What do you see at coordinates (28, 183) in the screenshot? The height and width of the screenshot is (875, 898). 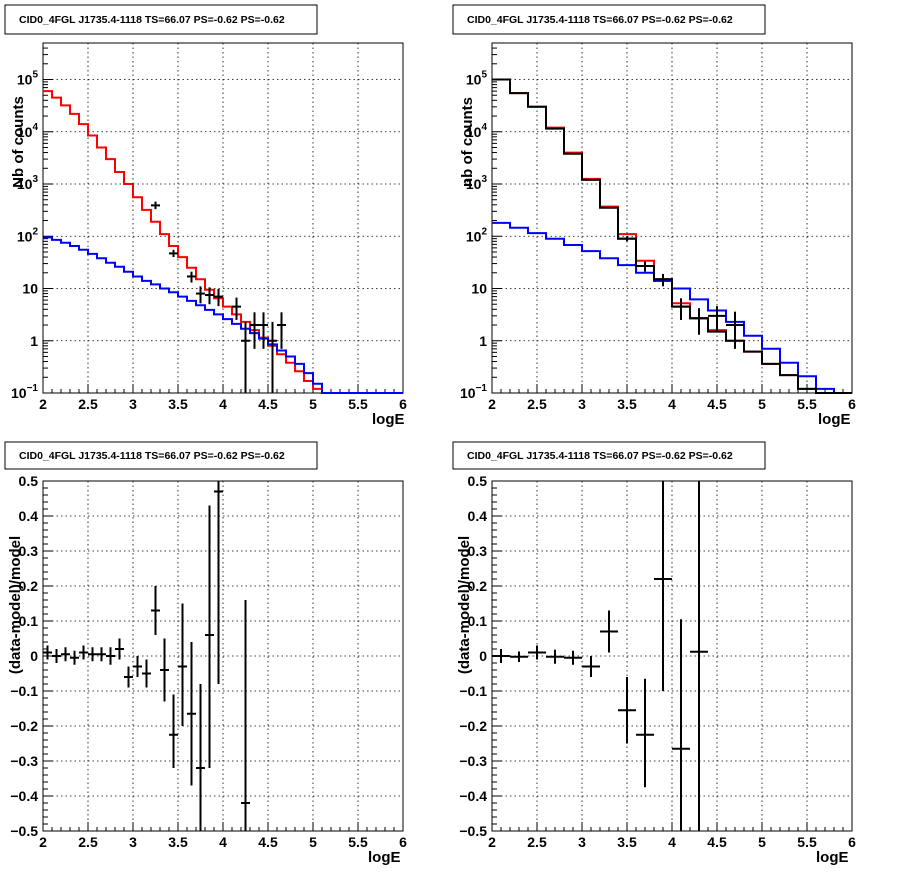 I see `y-tick-label: 10³` at bounding box center [28, 183].